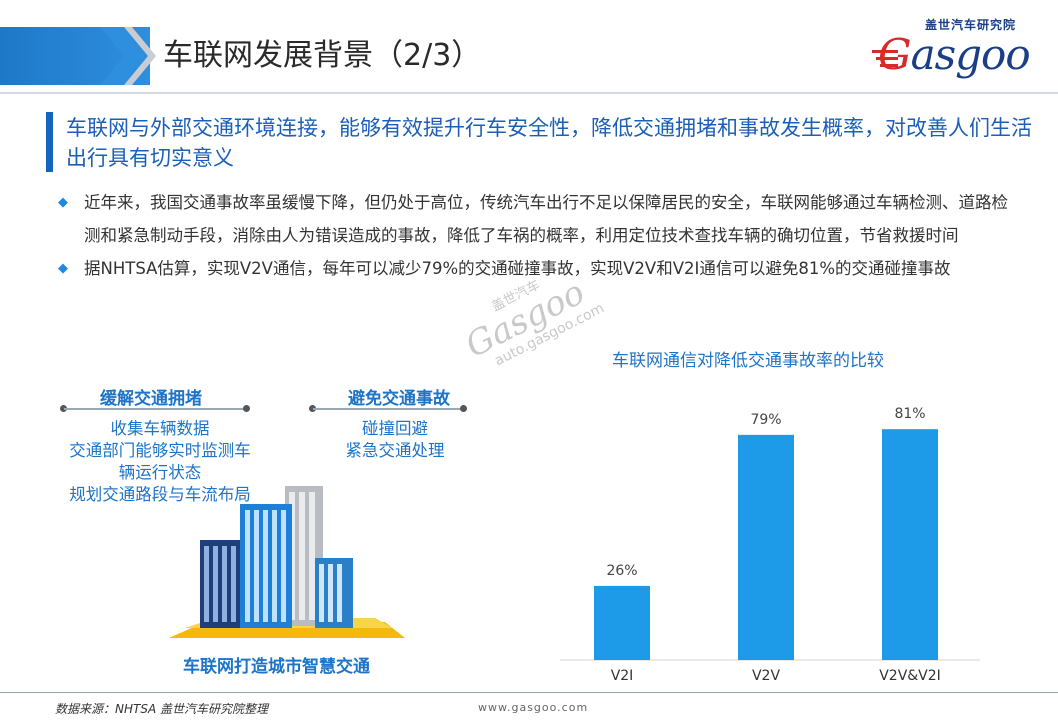 This screenshot has height=720, width=1058. I want to click on bar-v2i, so click(622, 622).